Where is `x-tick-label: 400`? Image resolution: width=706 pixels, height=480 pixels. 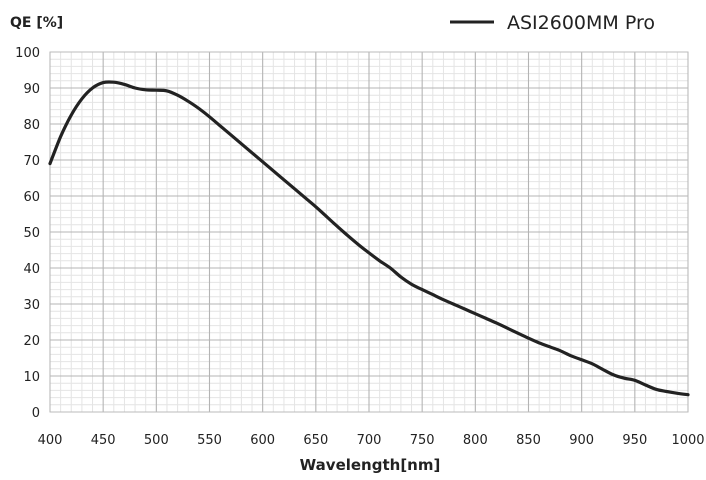
x-tick-label: 400 is located at coordinates (50, 440).